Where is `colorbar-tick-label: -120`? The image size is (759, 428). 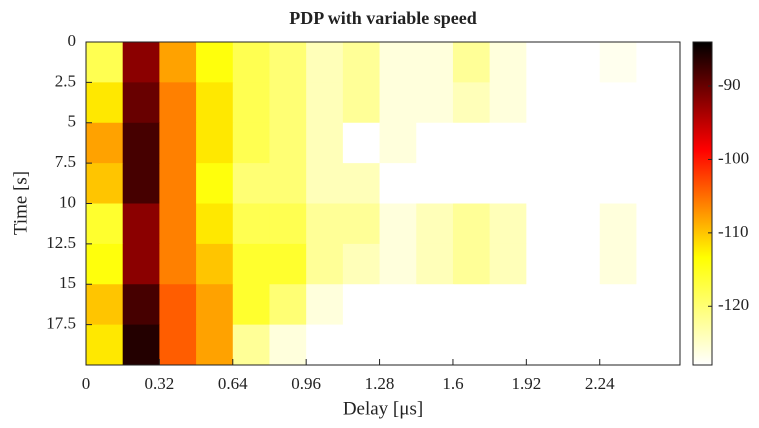
colorbar-tick-label: -120 is located at coordinates (733, 304).